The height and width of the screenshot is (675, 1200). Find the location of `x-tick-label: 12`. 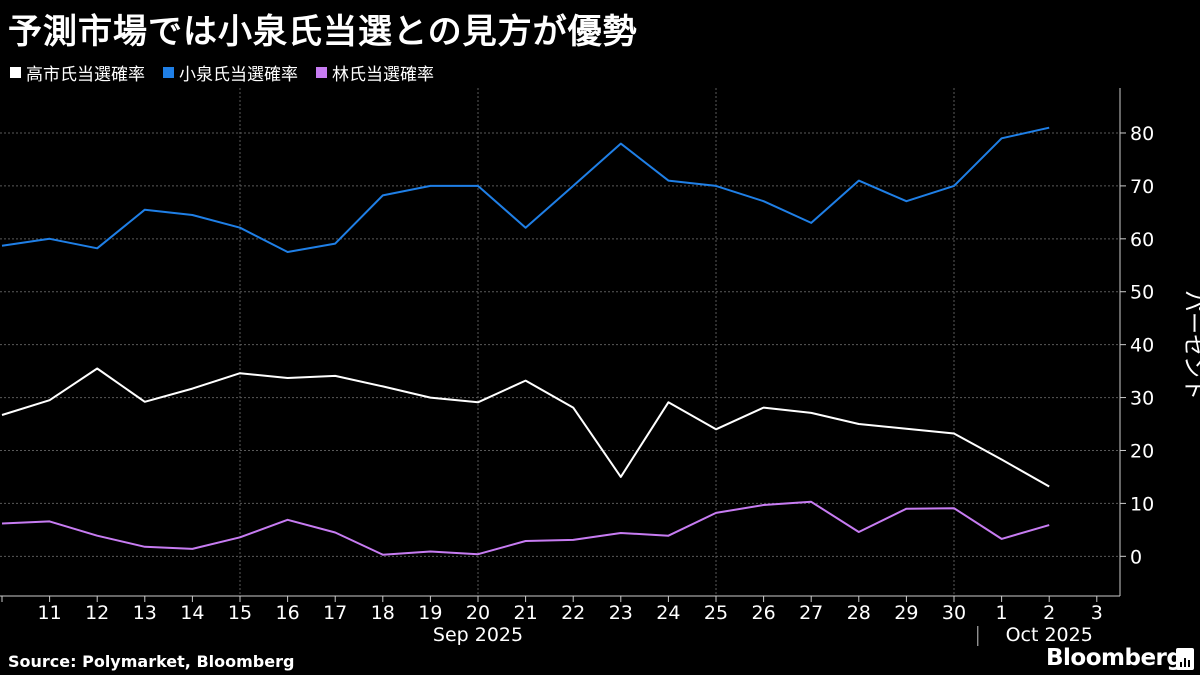

x-tick-label: 12 is located at coordinates (97, 613).